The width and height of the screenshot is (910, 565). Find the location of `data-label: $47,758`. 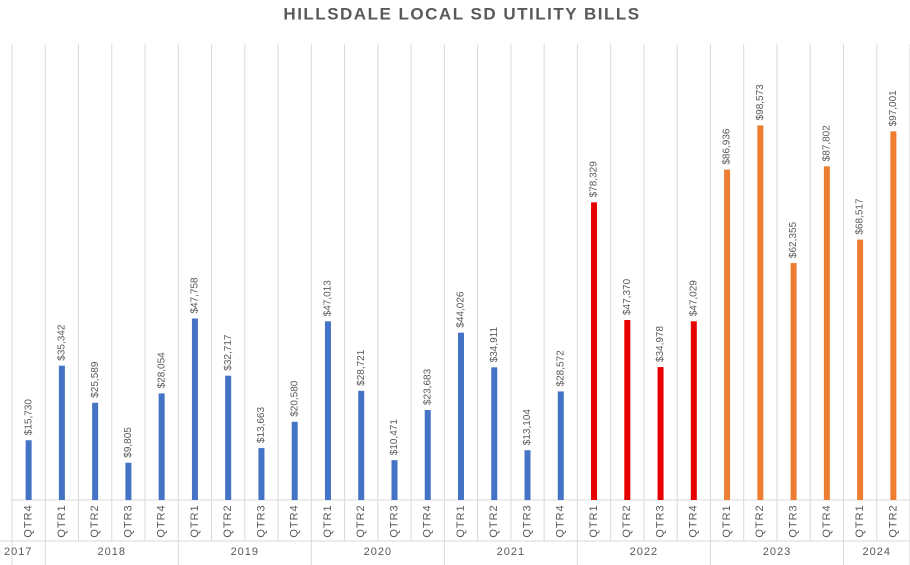

data-label: $47,758 is located at coordinates (195, 295).